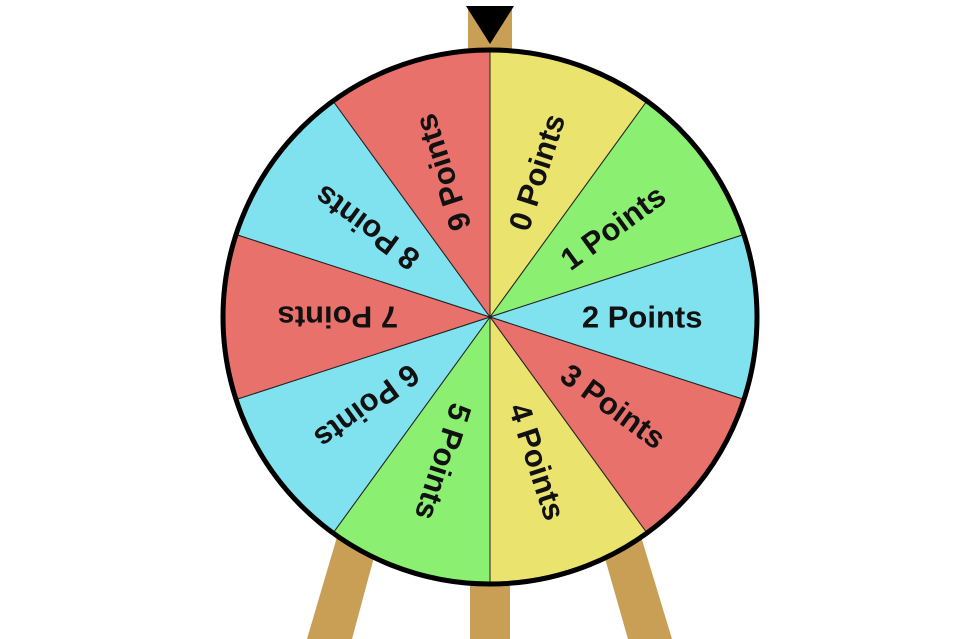 This screenshot has height=639, width=969. I want to click on wheel-segment-label: 2 Points, so click(642, 317).